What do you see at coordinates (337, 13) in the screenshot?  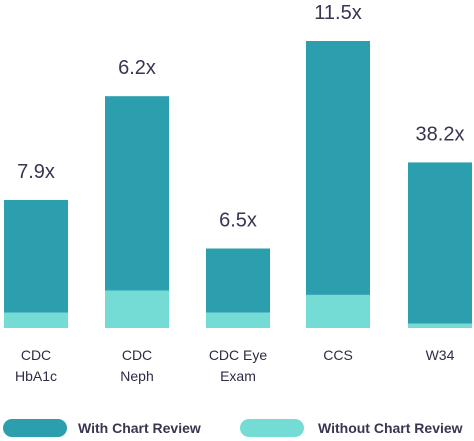 I see `bar-value-label: 11.5x` at bounding box center [337, 13].